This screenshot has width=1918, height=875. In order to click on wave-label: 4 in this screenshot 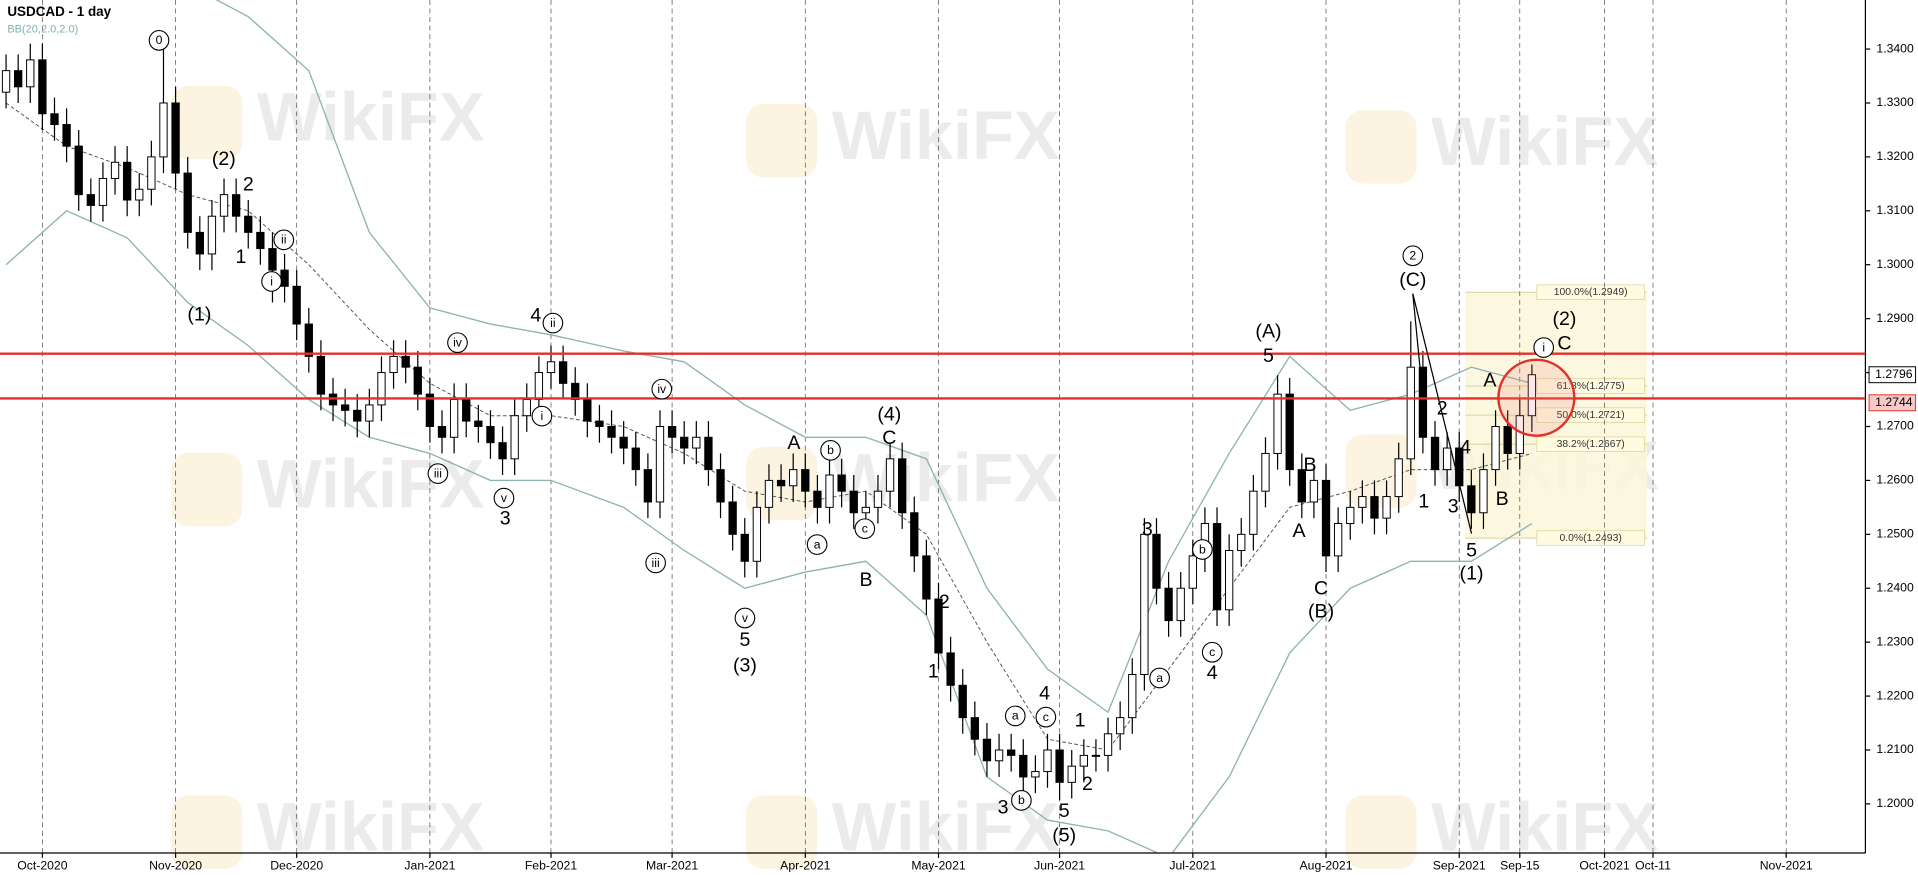, I will do `click(1044, 694)`.